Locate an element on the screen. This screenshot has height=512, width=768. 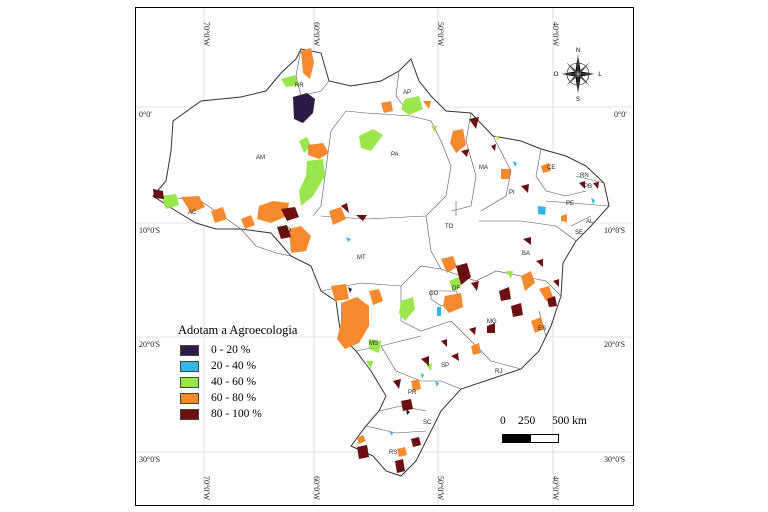
west-letter: O is located at coordinates (556, 75).